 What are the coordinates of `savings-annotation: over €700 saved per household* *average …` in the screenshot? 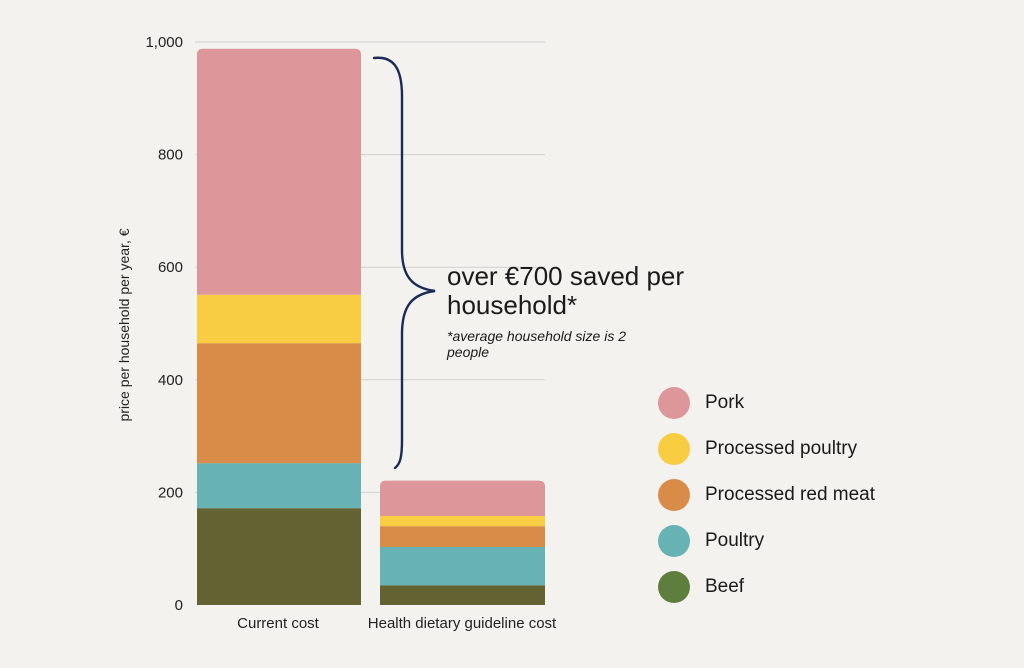 It's located at (577, 311).